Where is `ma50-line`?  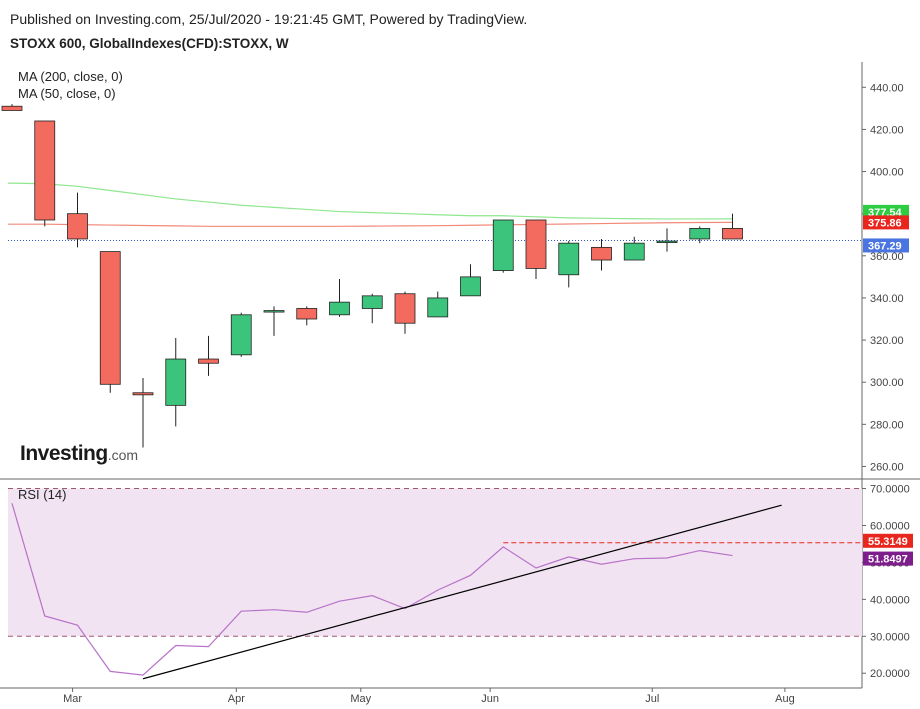
ma50-line is located at coordinates (370, 224).